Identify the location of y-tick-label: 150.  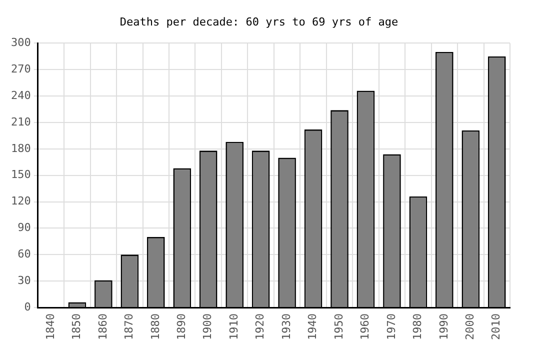
(20, 175).